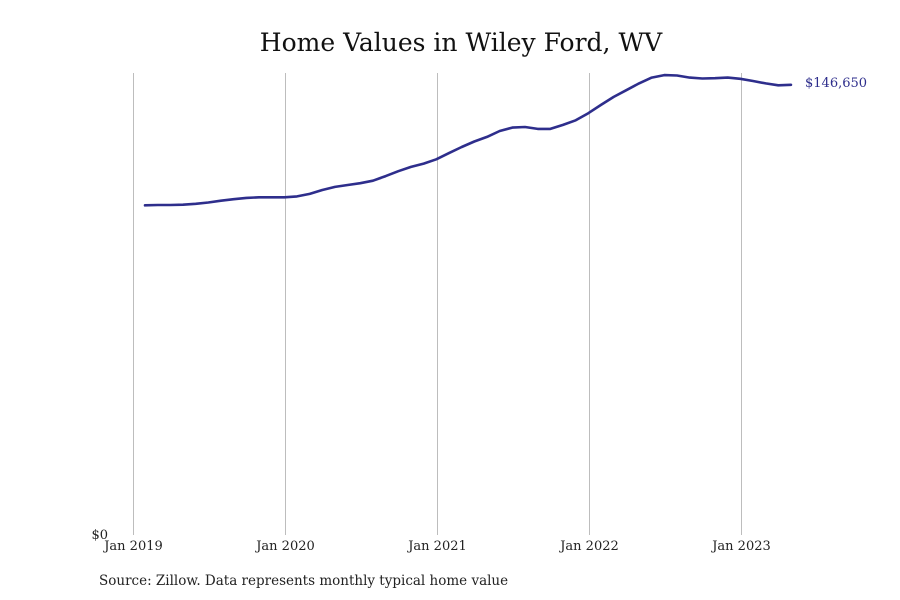 This screenshot has width=900, height=600. What do you see at coordinates (436, 546) in the screenshot?
I see `x-tick-label: Jan 2021` at bounding box center [436, 546].